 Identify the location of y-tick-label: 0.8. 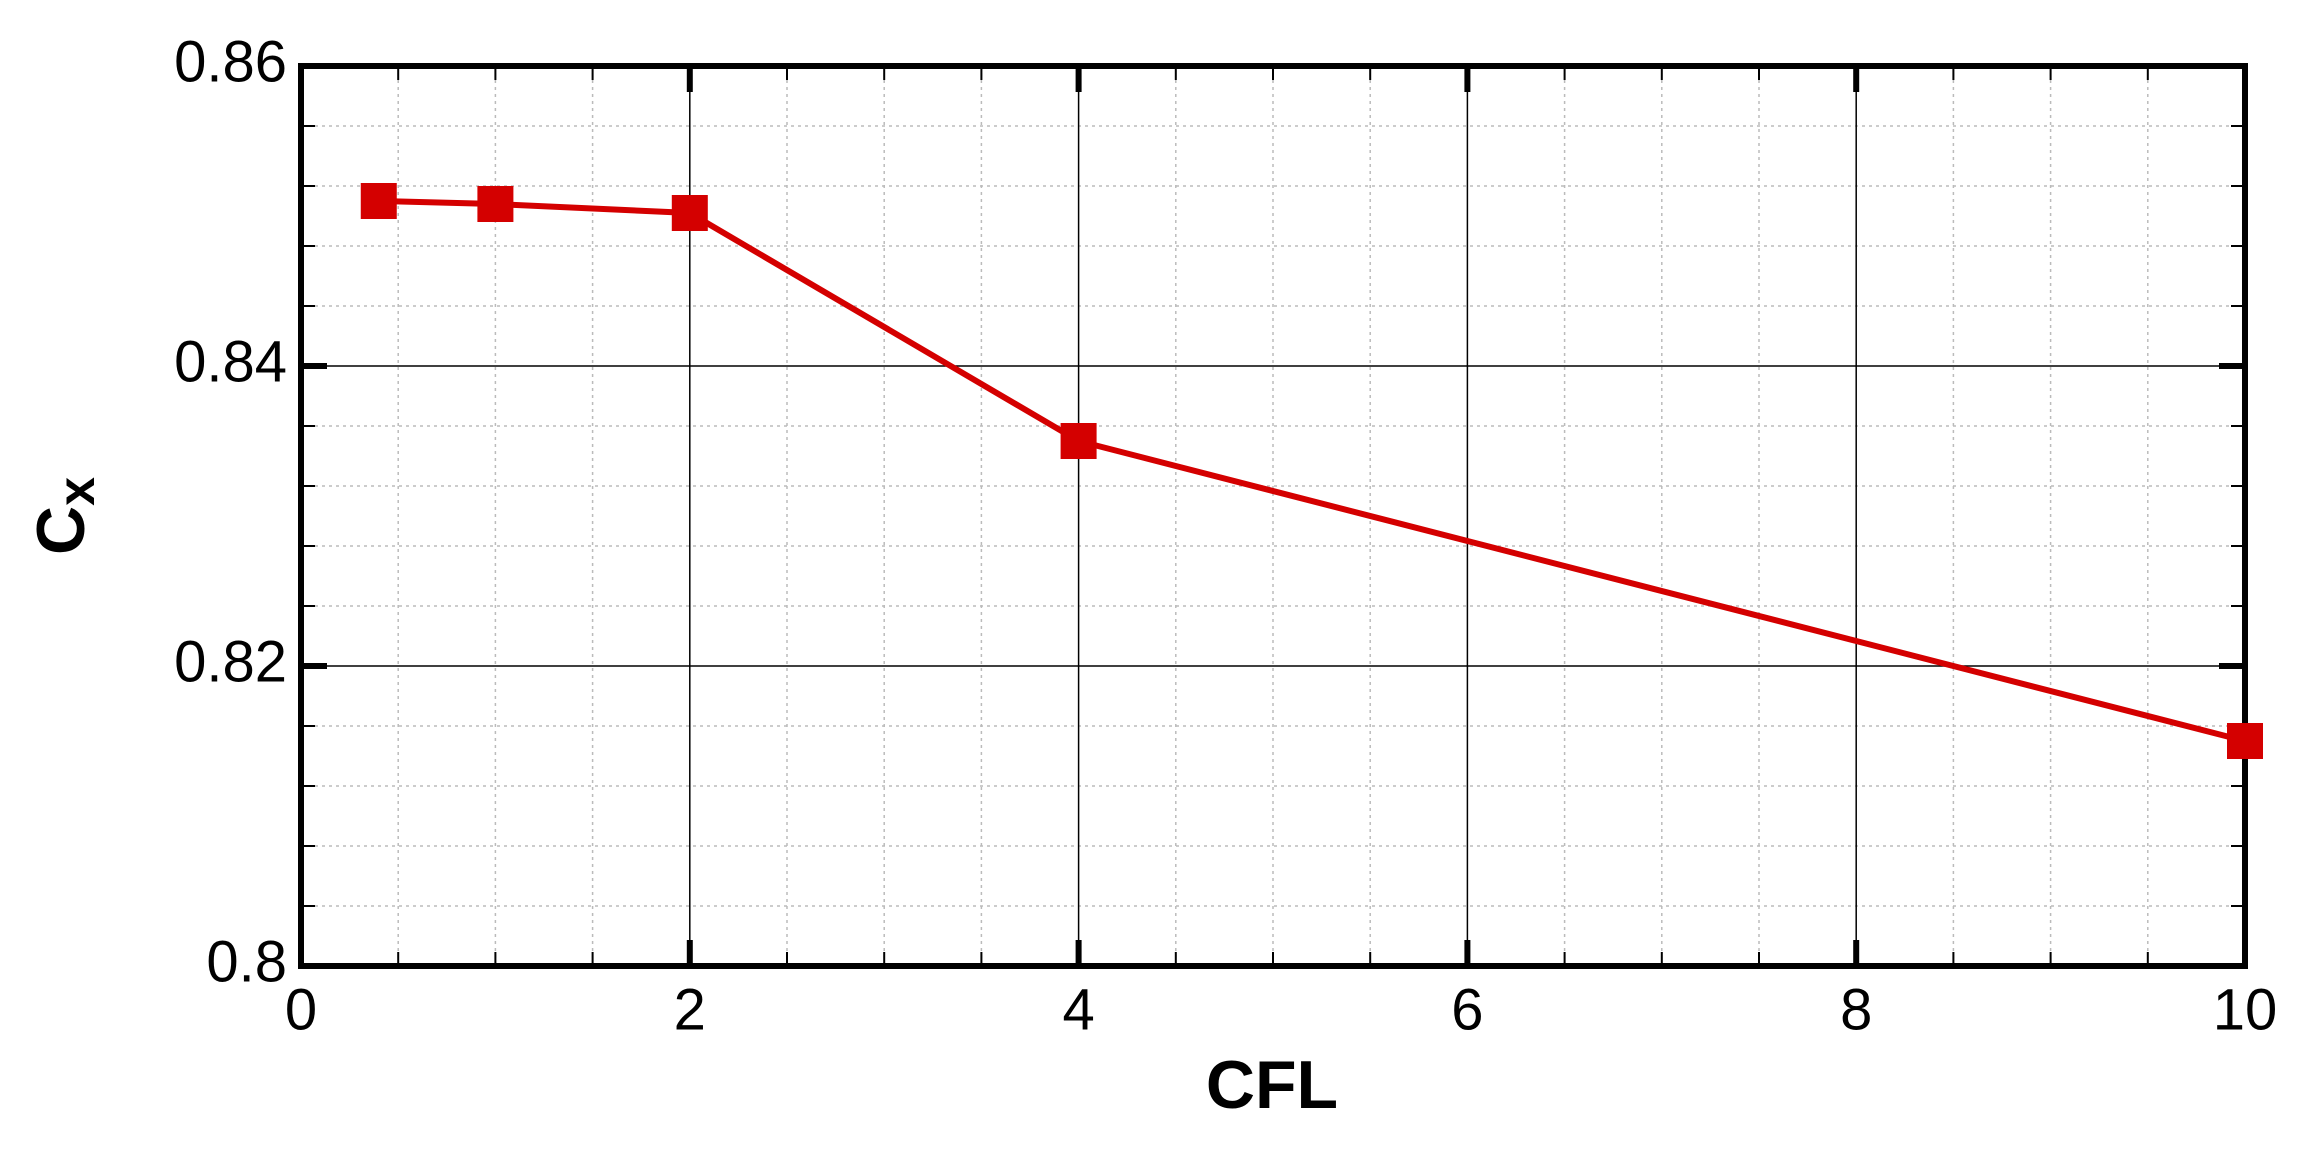
(246, 961).